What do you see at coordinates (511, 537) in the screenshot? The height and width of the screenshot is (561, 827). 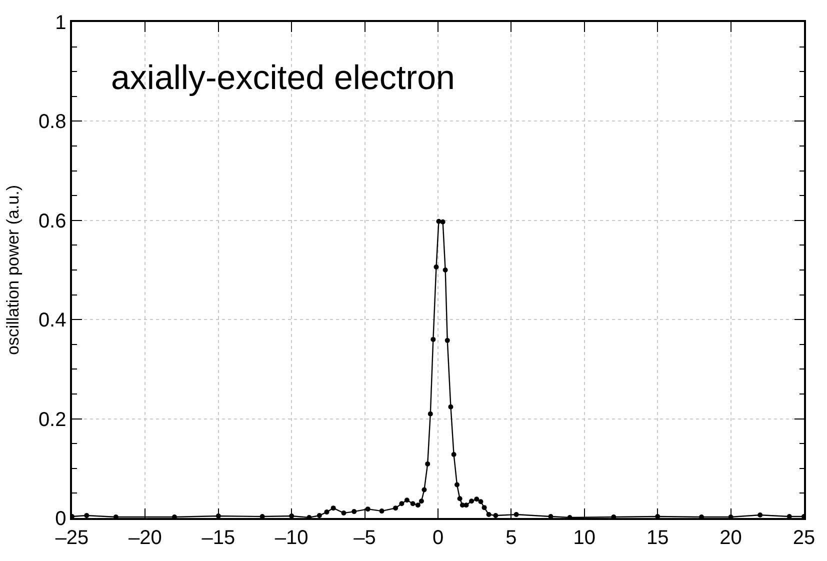 I see `x-tick-label: 5` at bounding box center [511, 537].